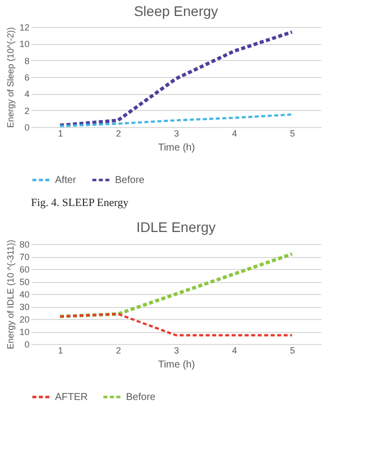  I want to click on y-tick-label: 60, so click(24, 269).